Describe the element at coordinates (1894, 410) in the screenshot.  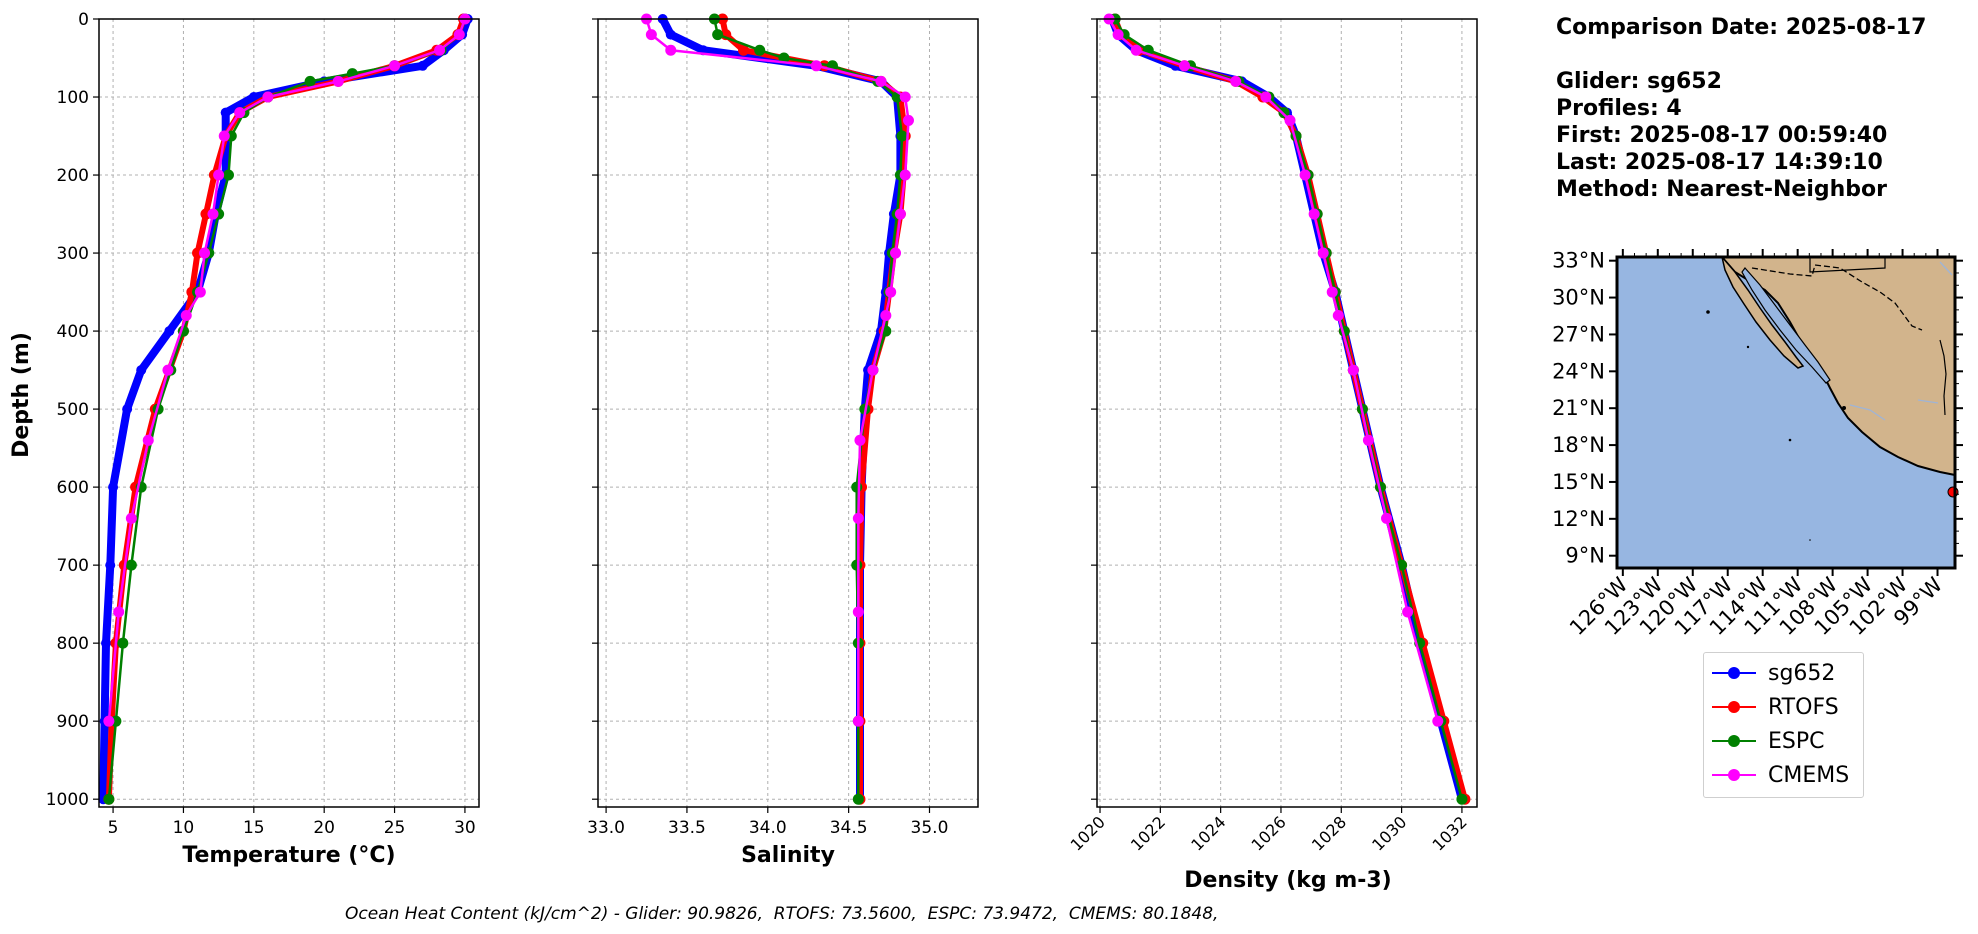
I see `map-rivers` at that location.